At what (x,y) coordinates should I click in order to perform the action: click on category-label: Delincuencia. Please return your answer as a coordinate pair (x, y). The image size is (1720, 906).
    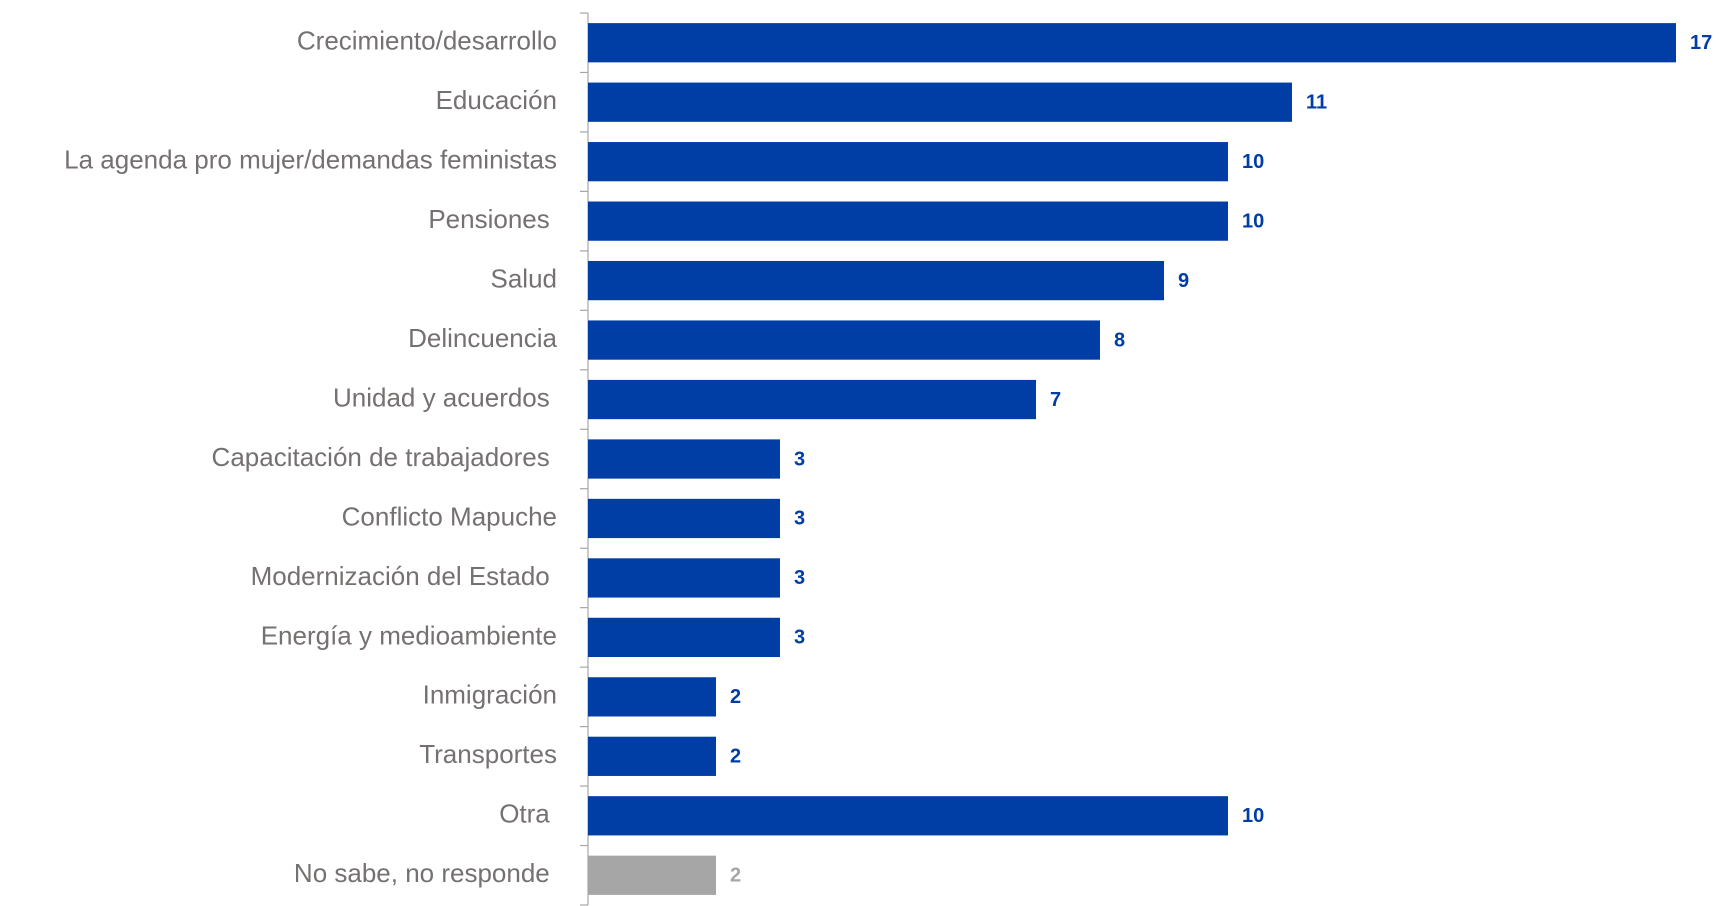
    Looking at the image, I should click on (482, 338).